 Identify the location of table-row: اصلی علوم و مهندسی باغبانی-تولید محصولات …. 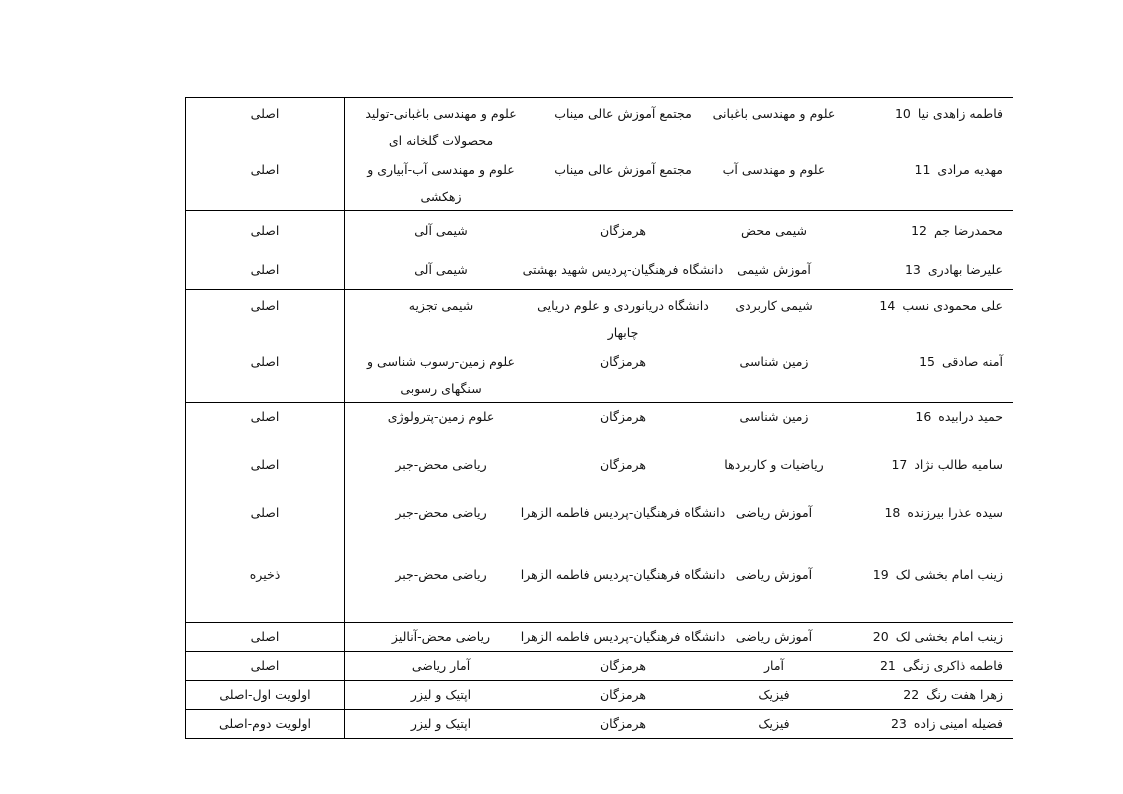
(599, 126).